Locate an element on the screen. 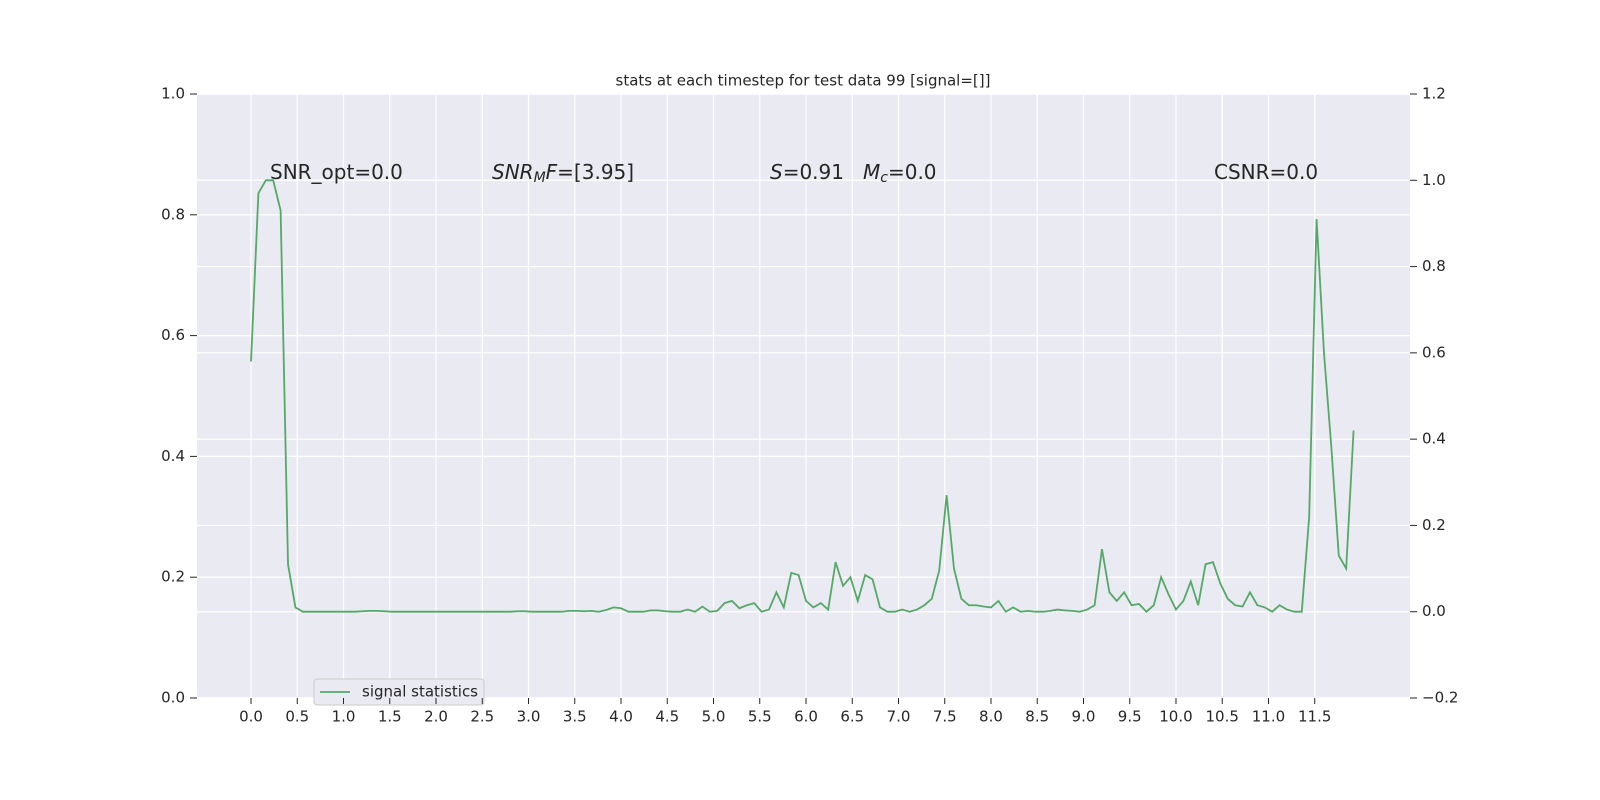 The width and height of the screenshot is (1600, 800). y2-tick-label: 0.4 is located at coordinates (1434, 439).